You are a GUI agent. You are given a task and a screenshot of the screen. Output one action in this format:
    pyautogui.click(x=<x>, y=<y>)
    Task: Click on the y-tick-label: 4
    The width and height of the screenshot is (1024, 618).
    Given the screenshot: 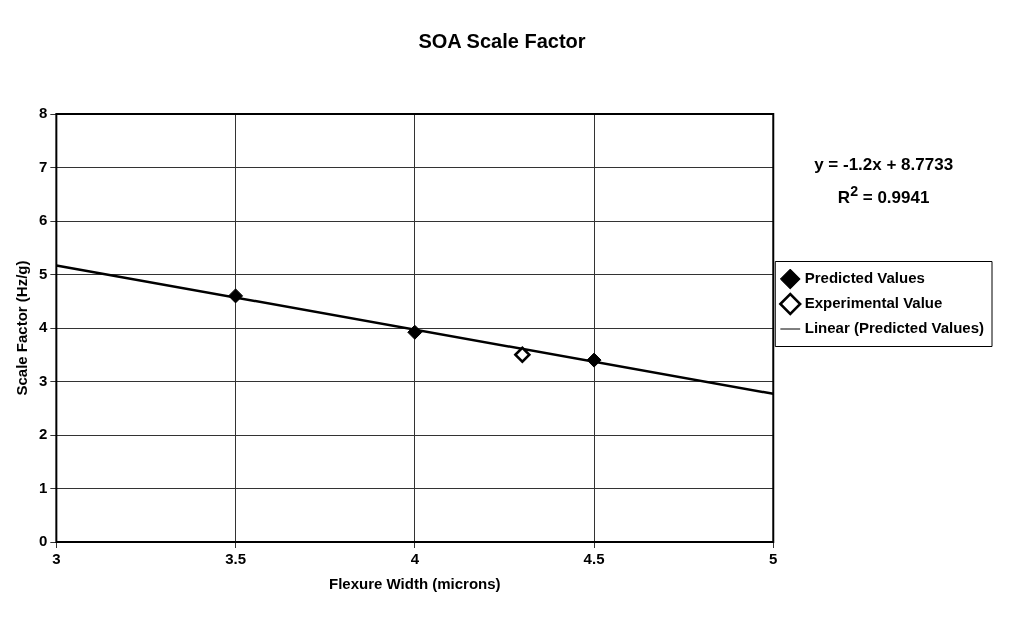 What is the action you would take?
    pyautogui.click(x=43, y=327)
    